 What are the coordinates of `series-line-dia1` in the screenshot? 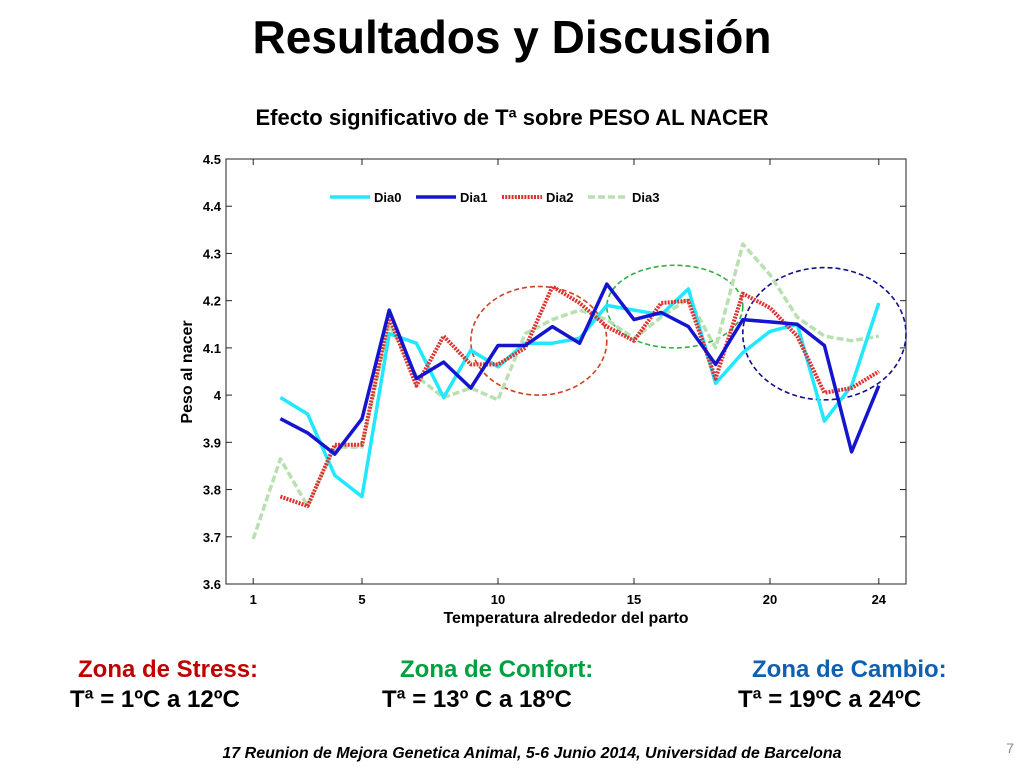 It's located at (580, 369).